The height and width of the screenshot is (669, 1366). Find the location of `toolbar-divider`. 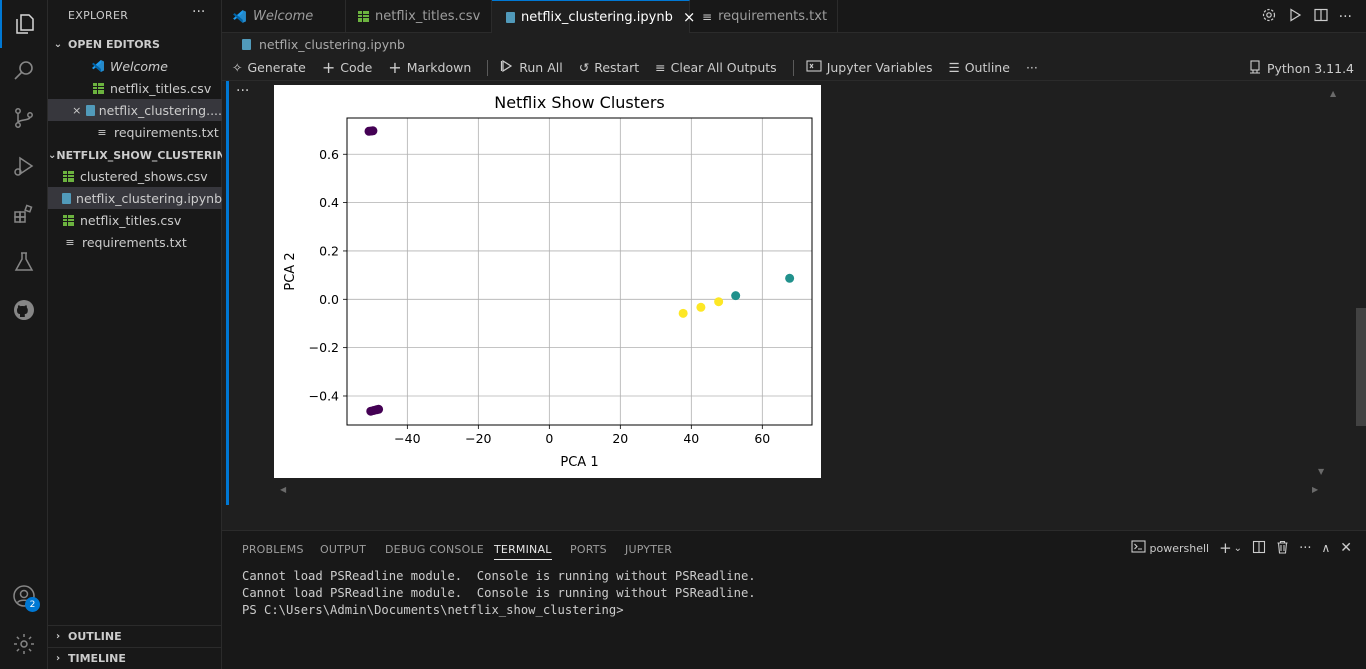

toolbar-divider is located at coordinates (488, 67).